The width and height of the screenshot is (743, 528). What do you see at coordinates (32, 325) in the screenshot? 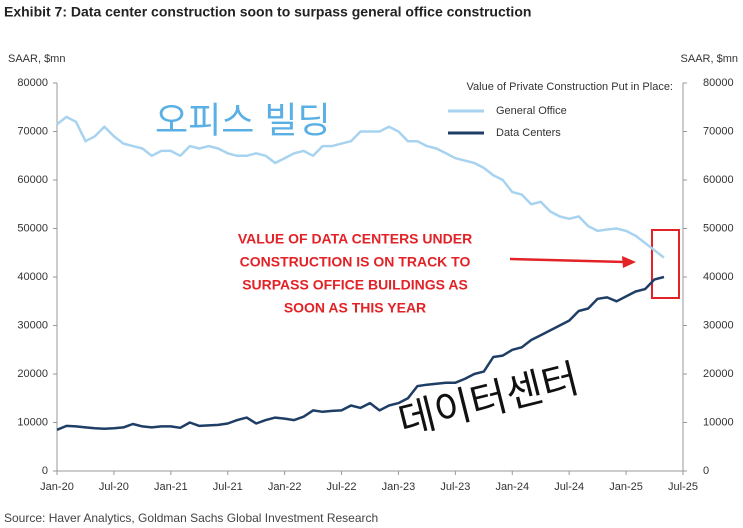
I see `y-tick-label: 30000` at bounding box center [32, 325].